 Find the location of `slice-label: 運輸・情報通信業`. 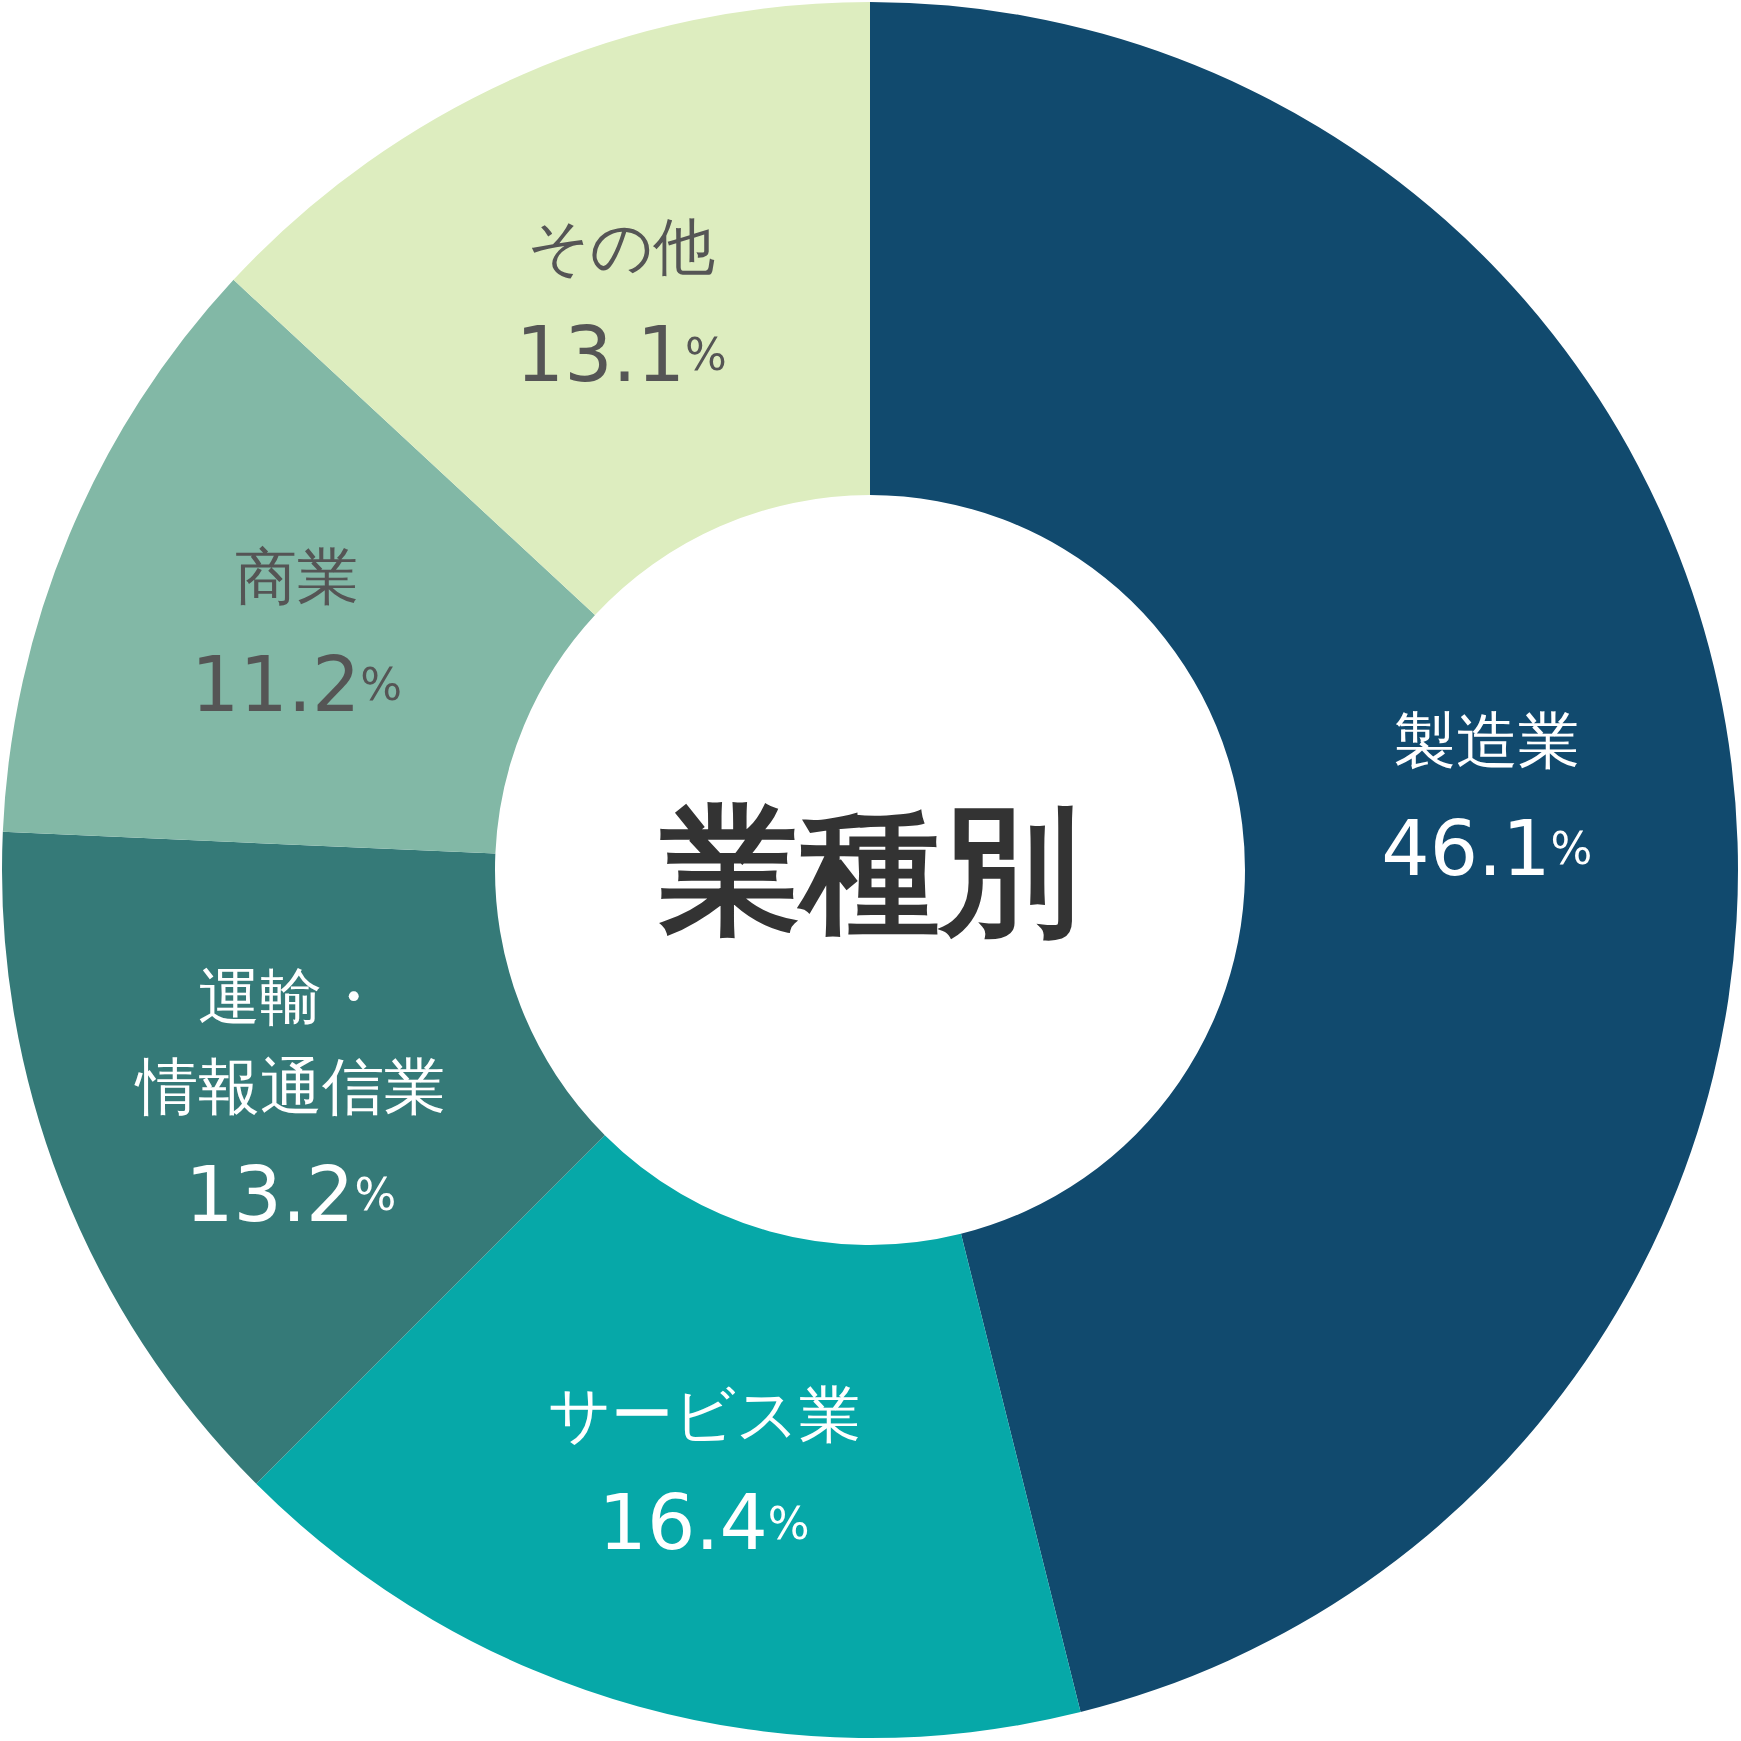

slice-label: 運輸・情報通信業 is located at coordinates (289, 1041).